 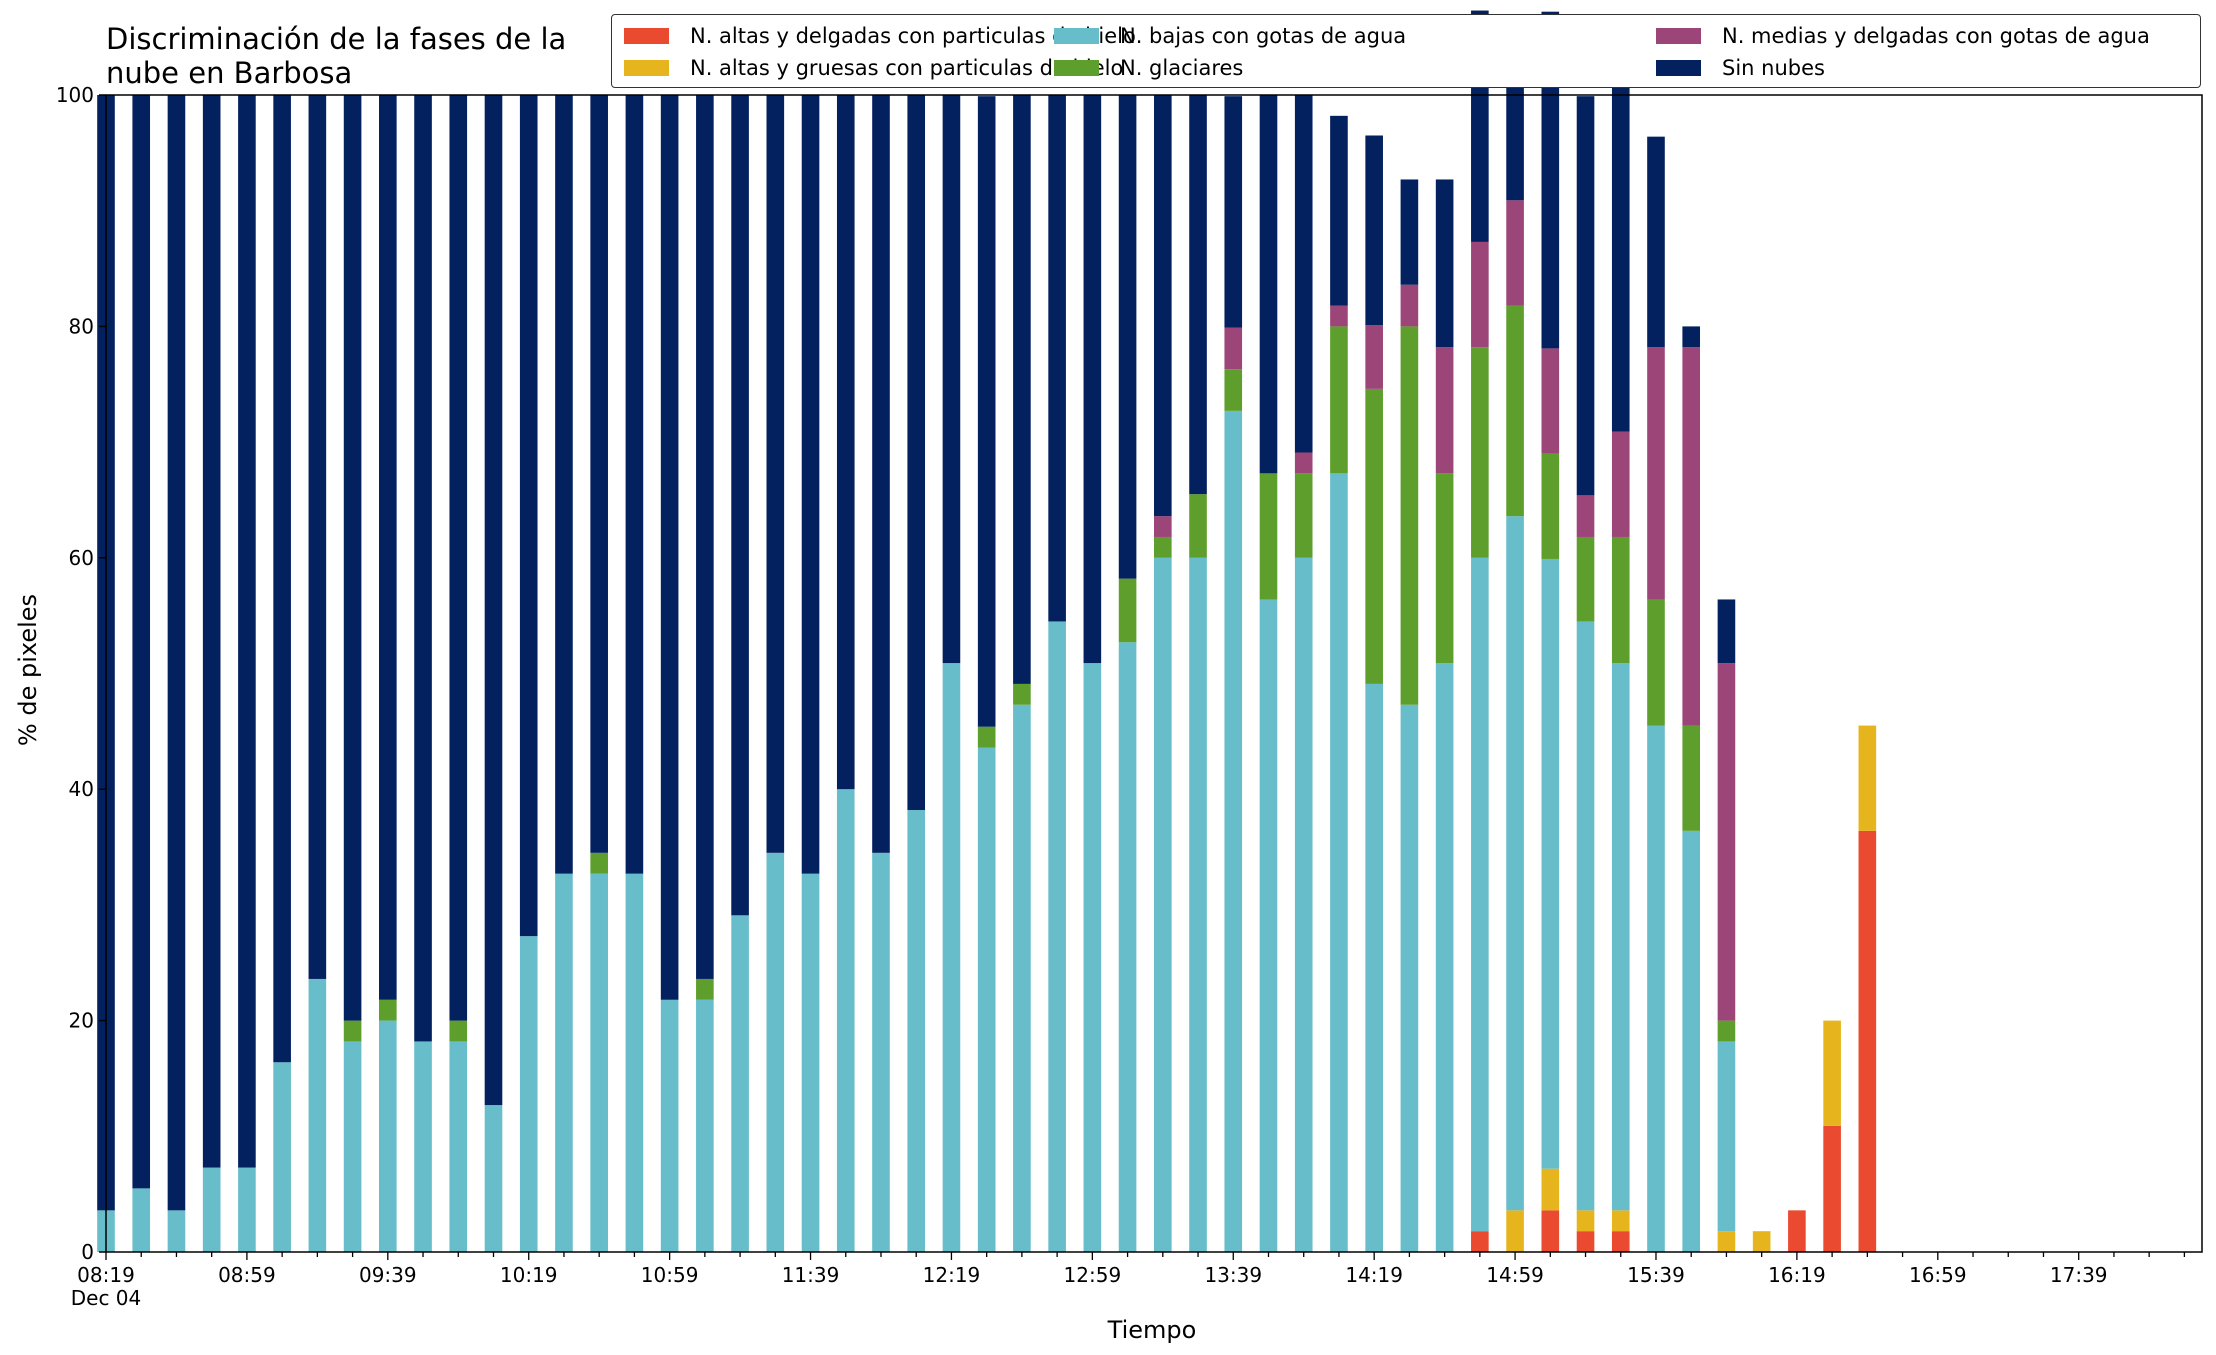 What do you see at coordinates (986, 411) in the screenshot?
I see `bar-segment-s5-b25` at bounding box center [986, 411].